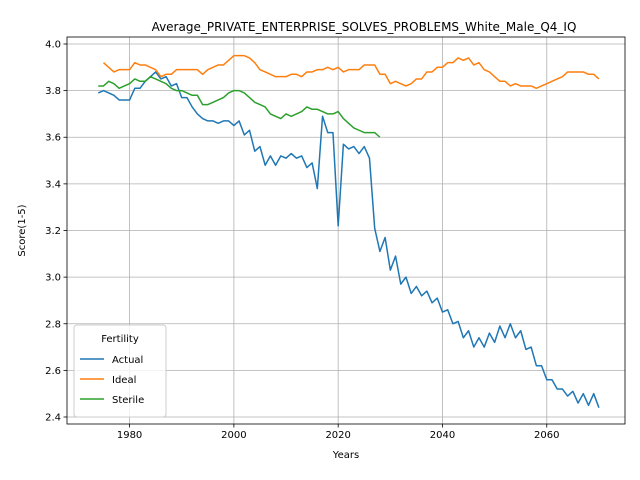 This screenshot has height=480, width=640. Describe the element at coordinates (120, 339) in the screenshot. I see `legend-title: Fertility` at that location.